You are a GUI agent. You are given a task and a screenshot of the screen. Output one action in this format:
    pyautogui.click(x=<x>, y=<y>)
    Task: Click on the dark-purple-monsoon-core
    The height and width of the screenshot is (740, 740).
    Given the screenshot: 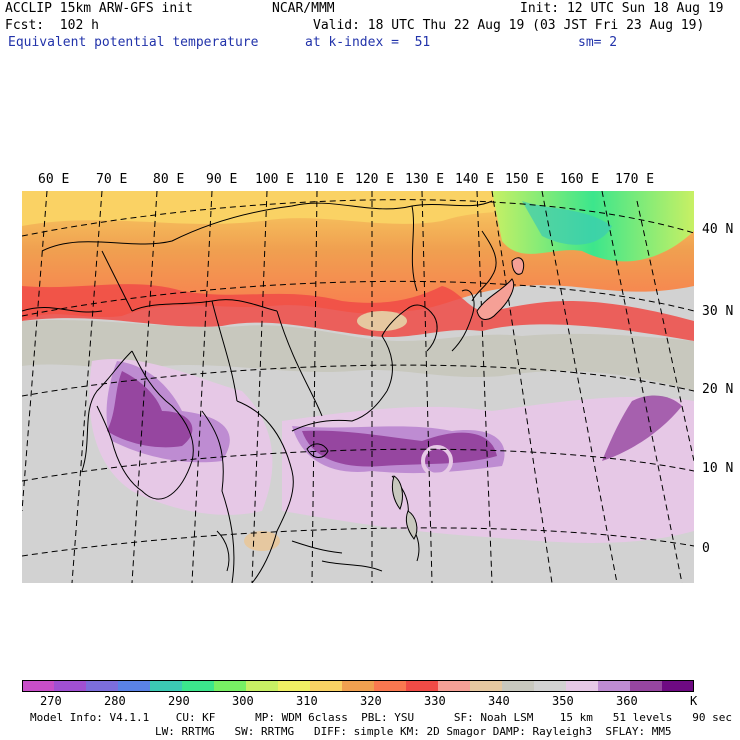 What is the action you would take?
    pyautogui.click(x=150, y=409)
    